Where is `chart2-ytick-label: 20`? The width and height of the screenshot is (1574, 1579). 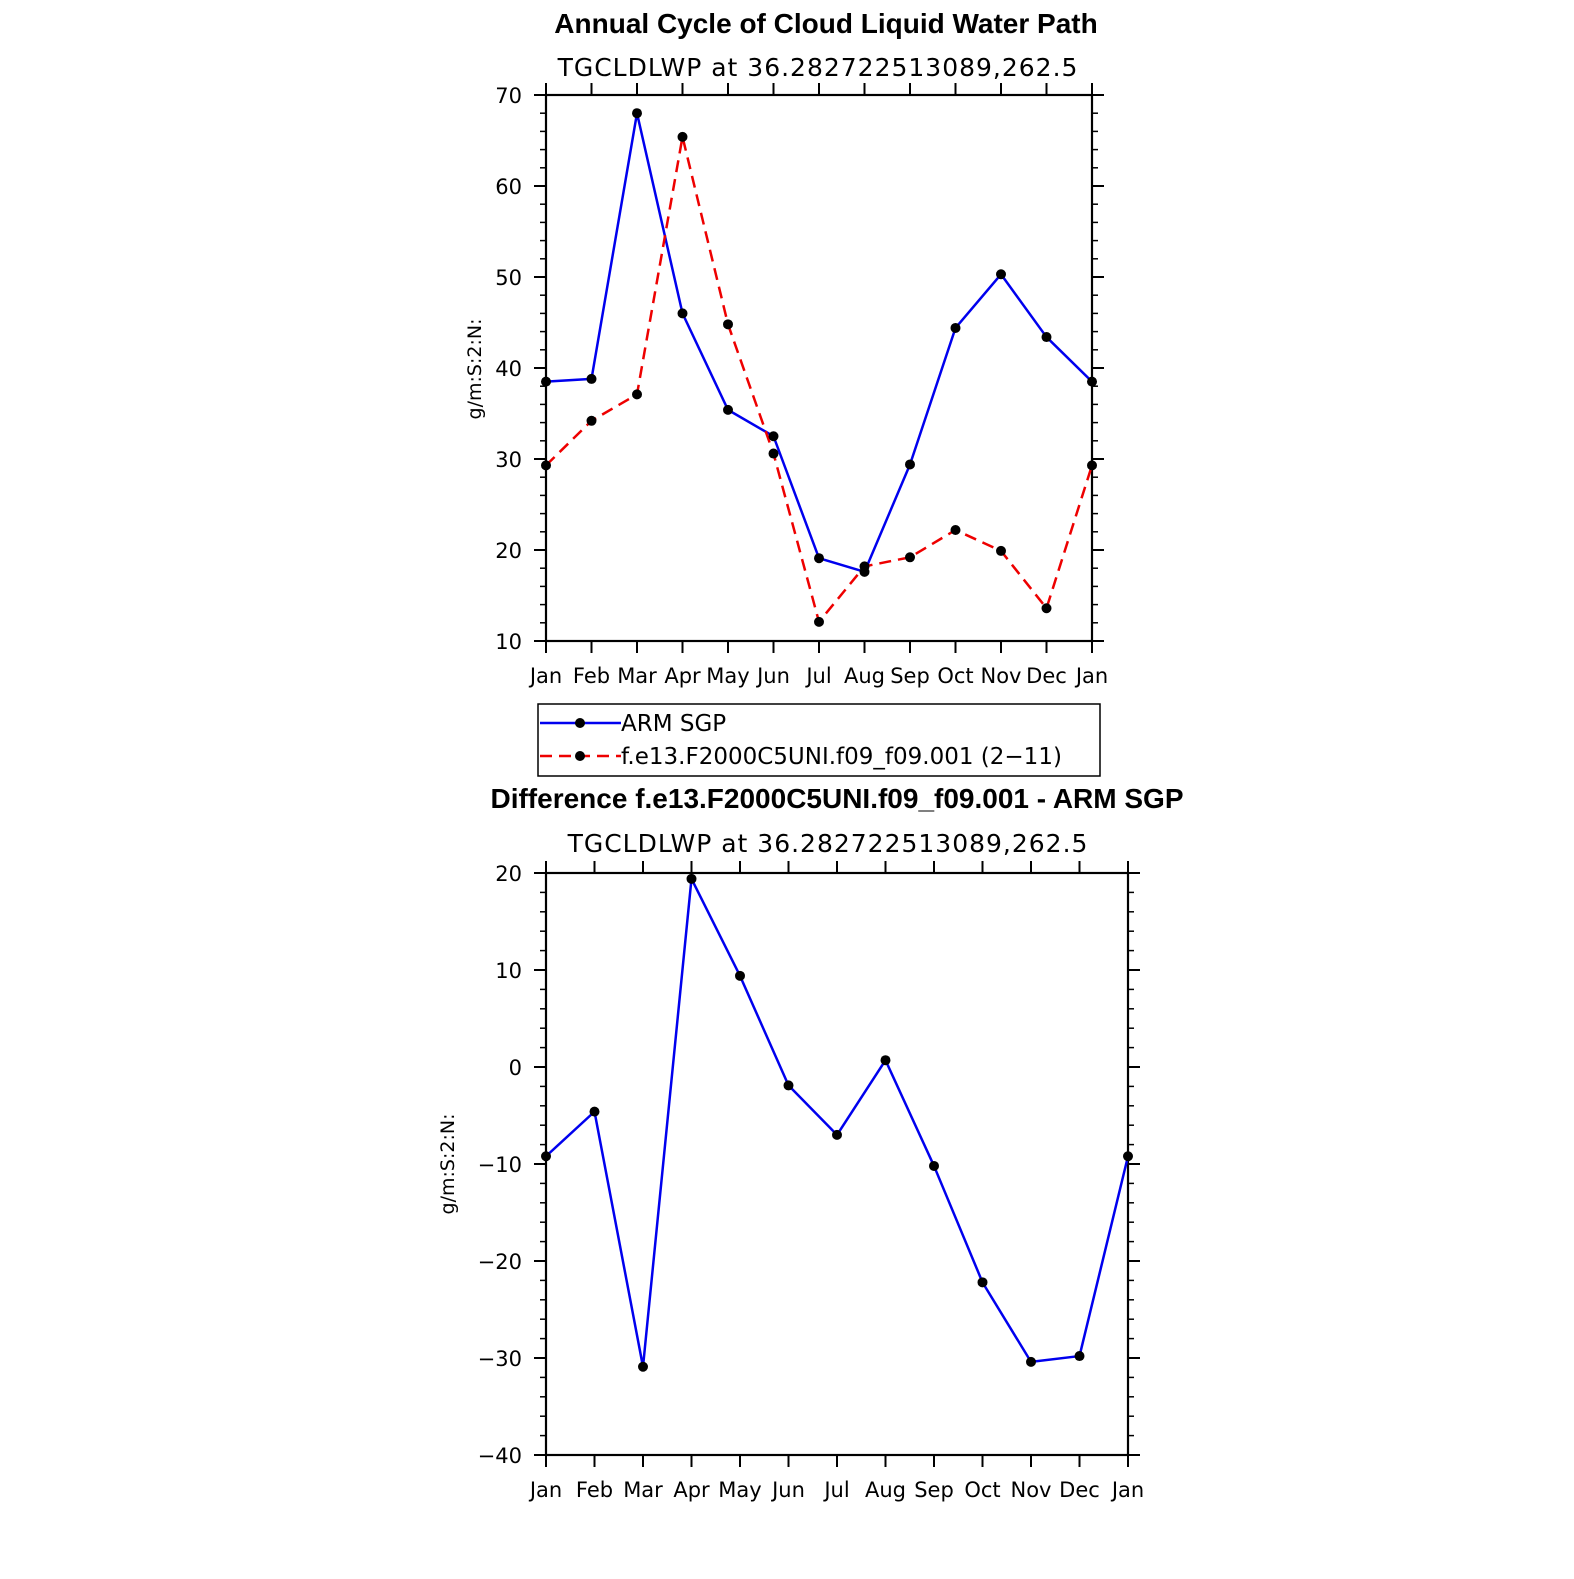
chart2-ytick-label: 20 is located at coordinates (508, 874).